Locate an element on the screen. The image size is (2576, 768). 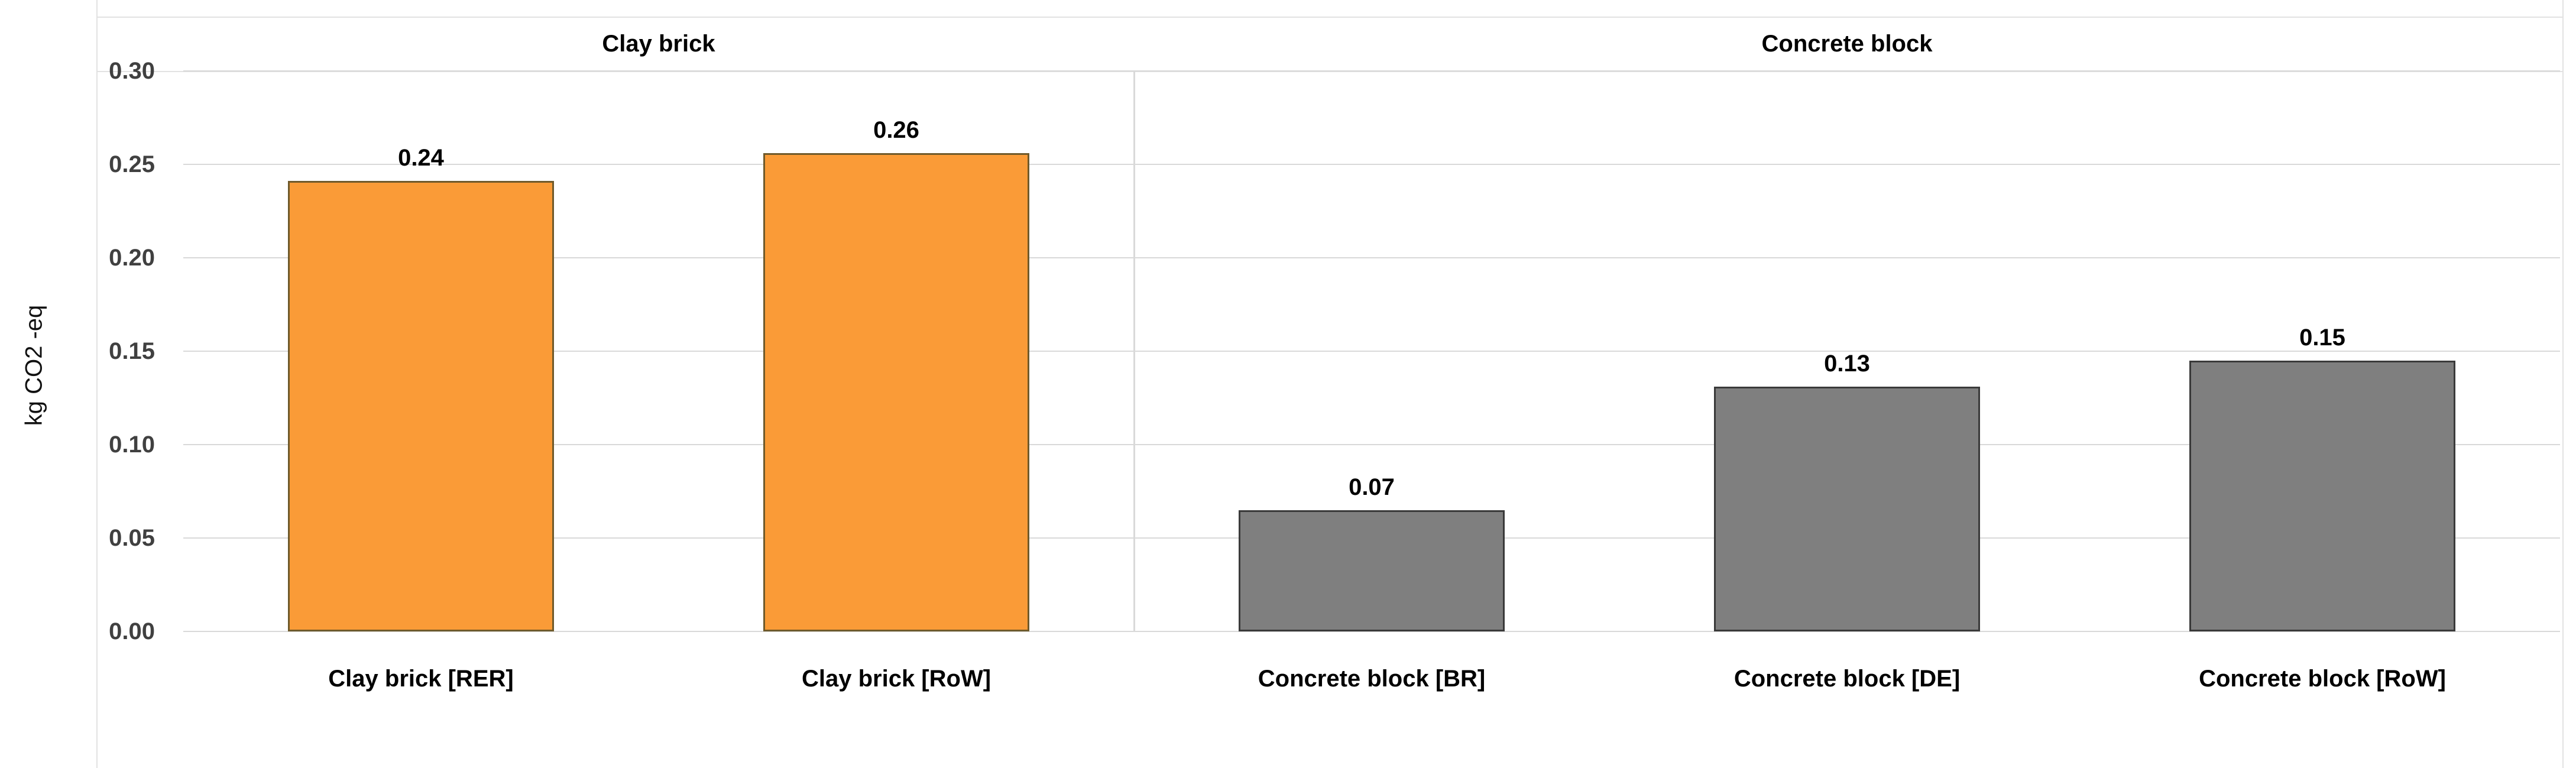
chart-left-border is located at coordinates (97, 384).